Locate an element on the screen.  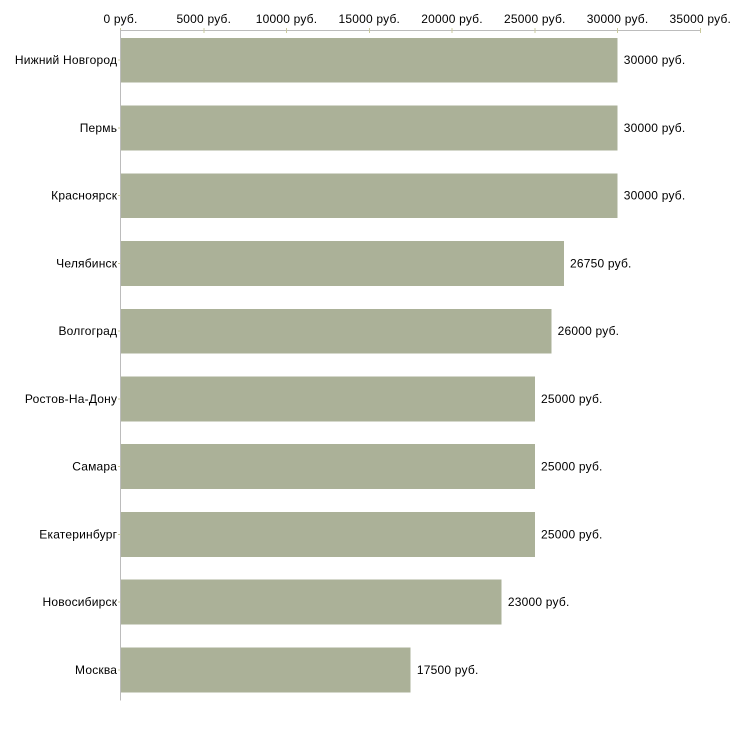
svg-text: Пермь is located at coordinates (98, 128).